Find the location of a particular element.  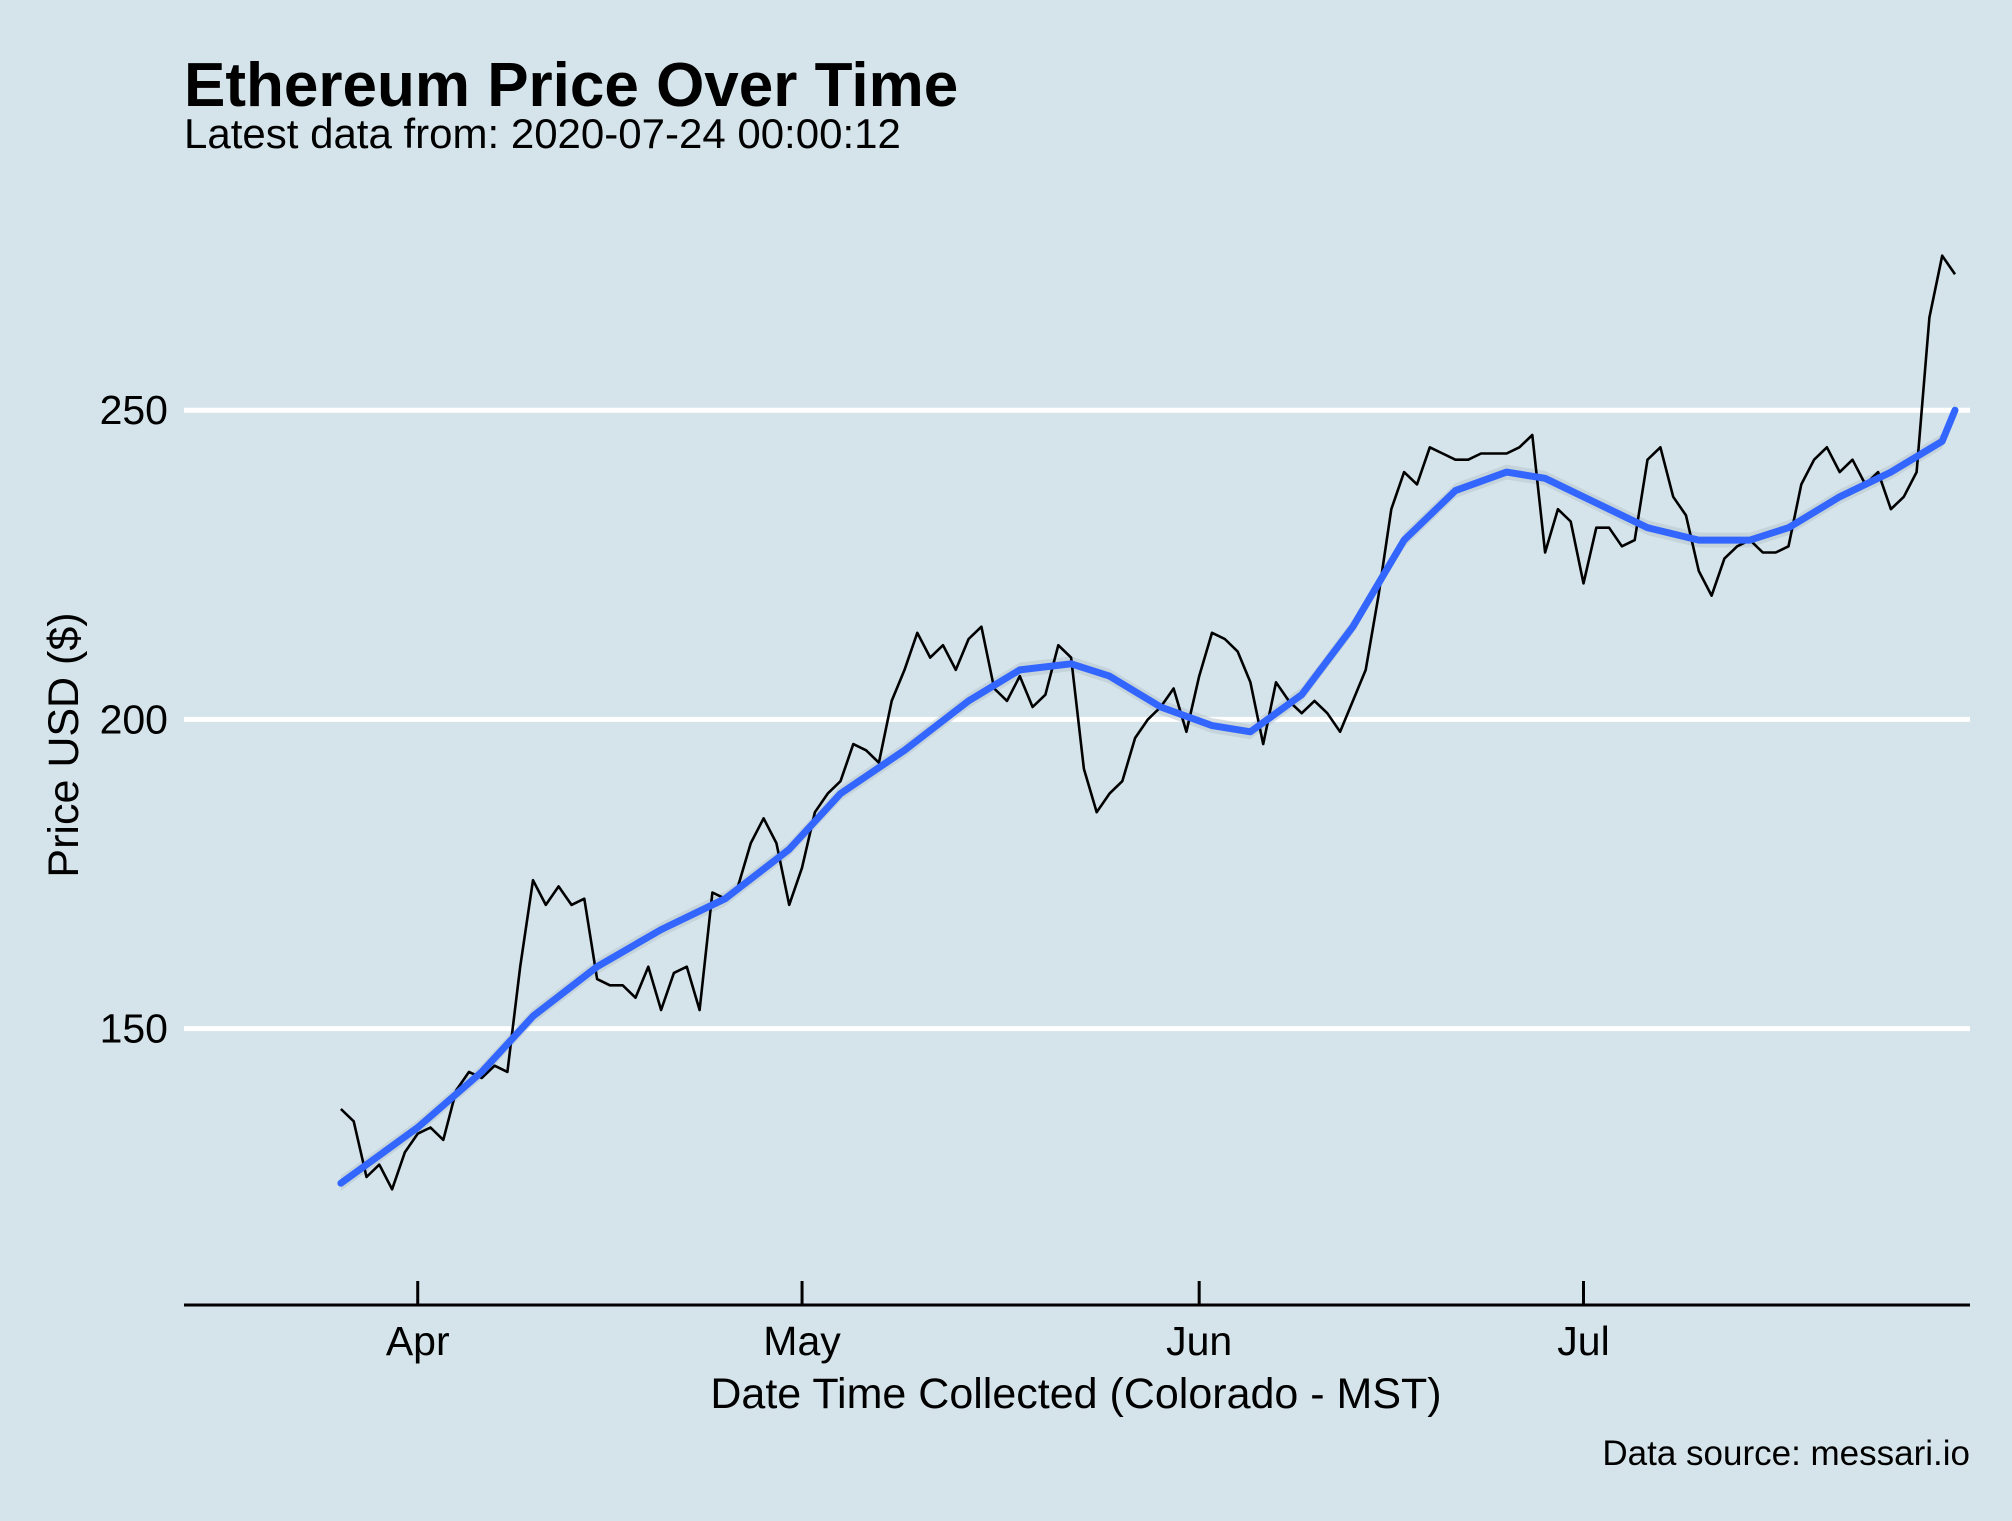

data-source-caption: Data source: messari.io is located at coordinates (1786, 1453).